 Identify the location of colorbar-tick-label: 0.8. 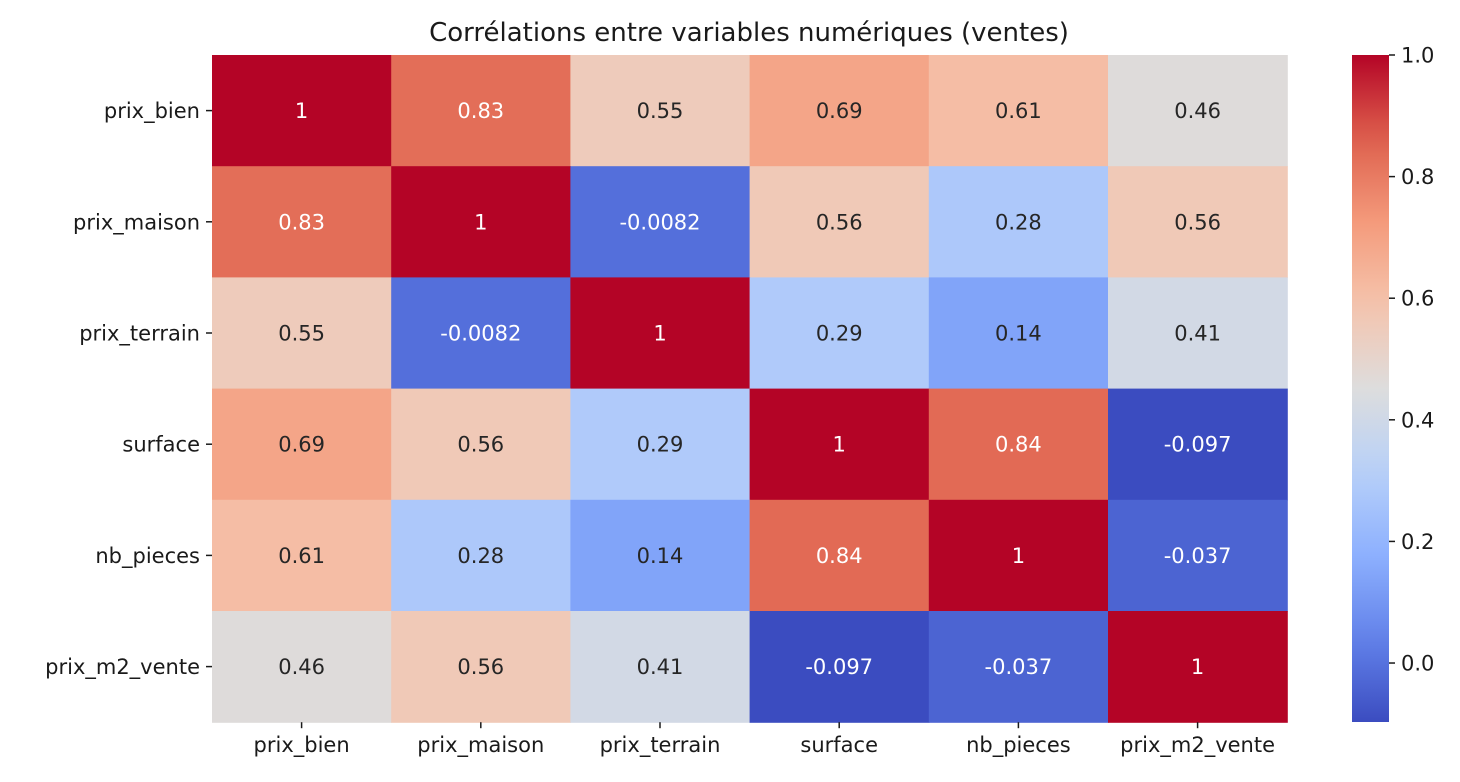
(1417, 177).